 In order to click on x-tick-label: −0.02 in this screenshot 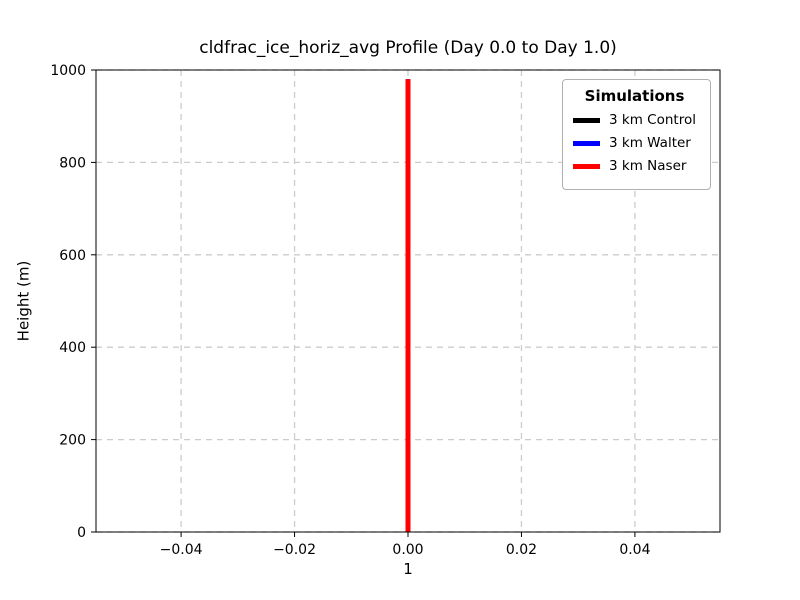, I will do `click(294, 550)`.